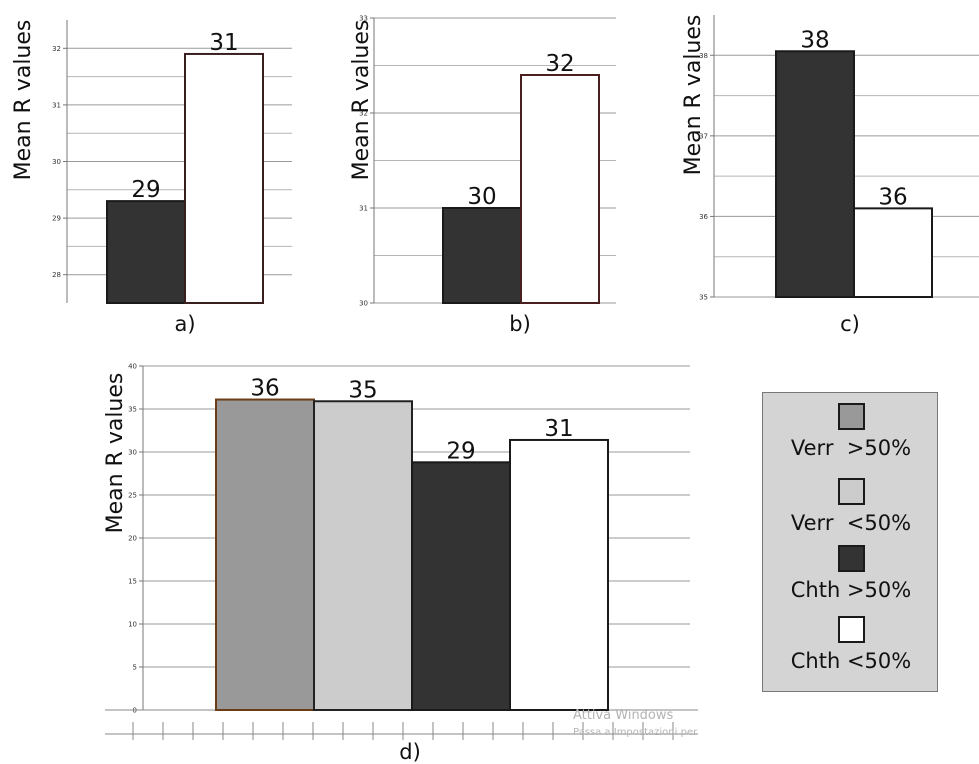 Image resolution: width=979 pixels, height=764 pixels. I want to click on panel-b-data-label-1: 30, so click(481, 197).